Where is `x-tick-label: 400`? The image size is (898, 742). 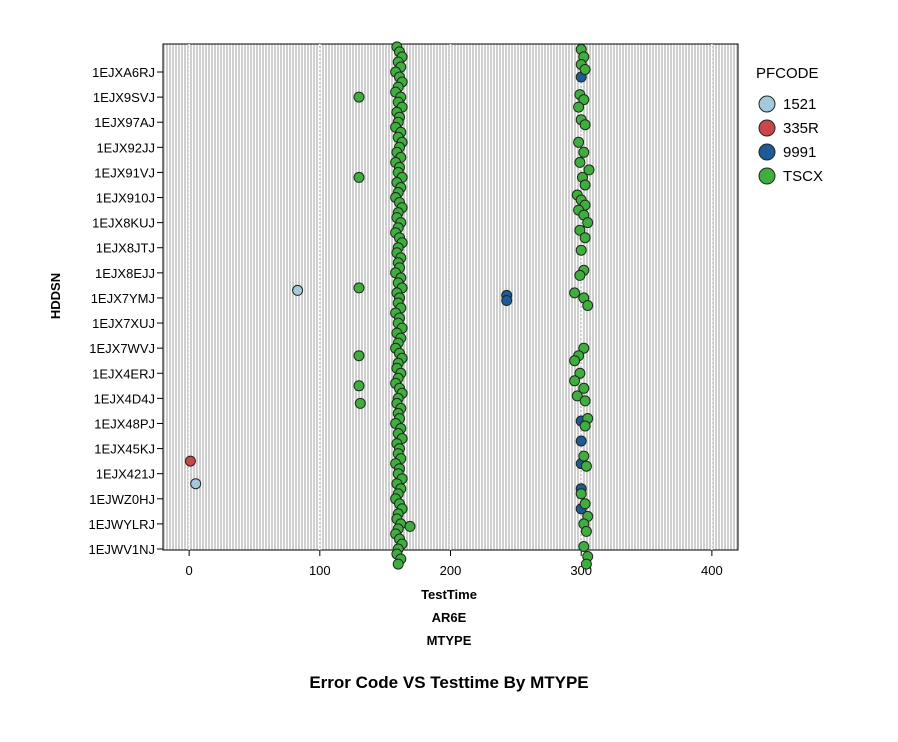
x-tick-label: 400 is located at coordinates (712, 570).